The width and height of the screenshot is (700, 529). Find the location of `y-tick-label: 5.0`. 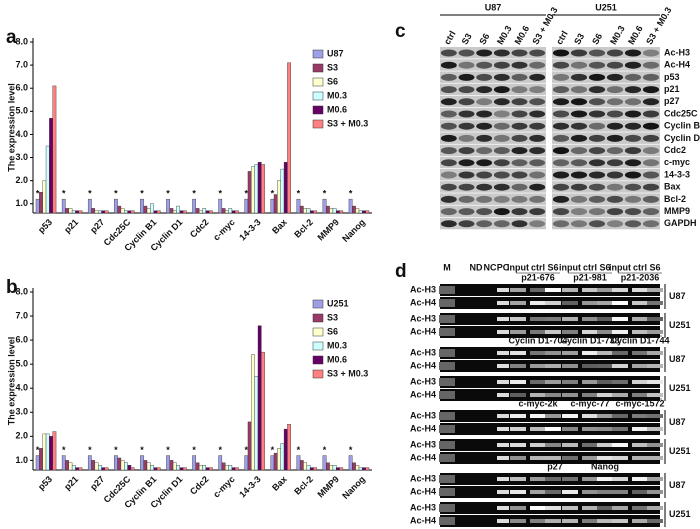

y-tick-label: 5.0 is located at coordinates (21, 111).